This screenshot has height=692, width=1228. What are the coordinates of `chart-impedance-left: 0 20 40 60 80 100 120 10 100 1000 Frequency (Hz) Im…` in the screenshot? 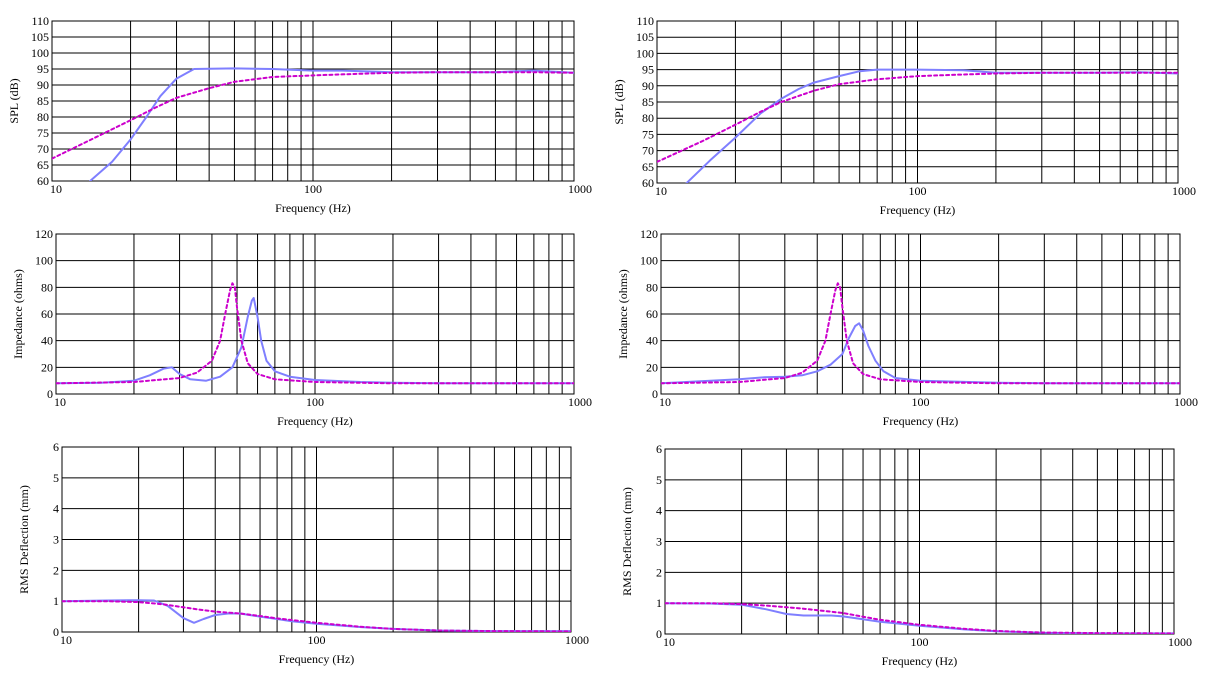 It's located at (301, 327).